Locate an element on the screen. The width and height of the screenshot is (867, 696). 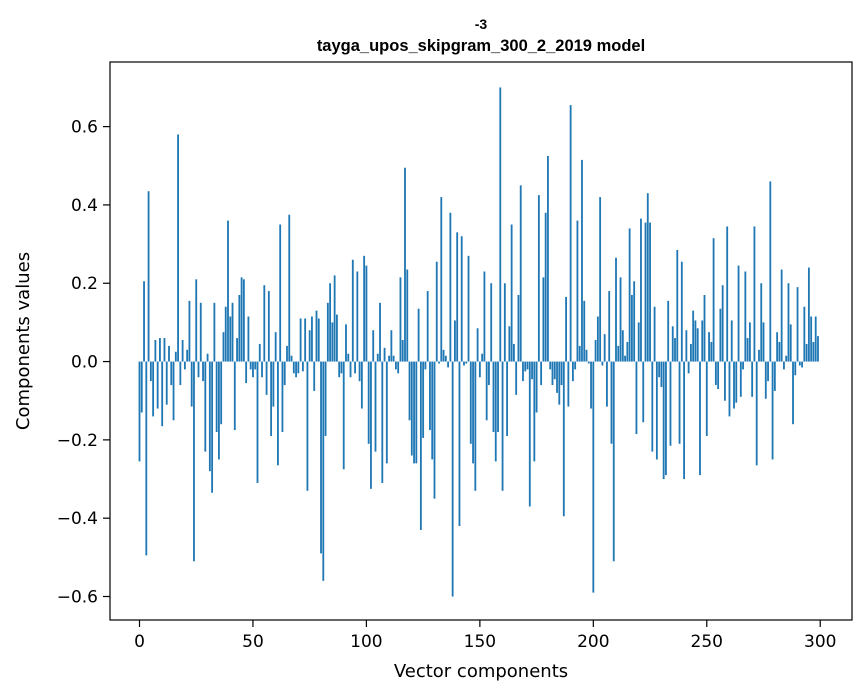
y-tick-label: 0.2 is located at coordinates (84, 284).